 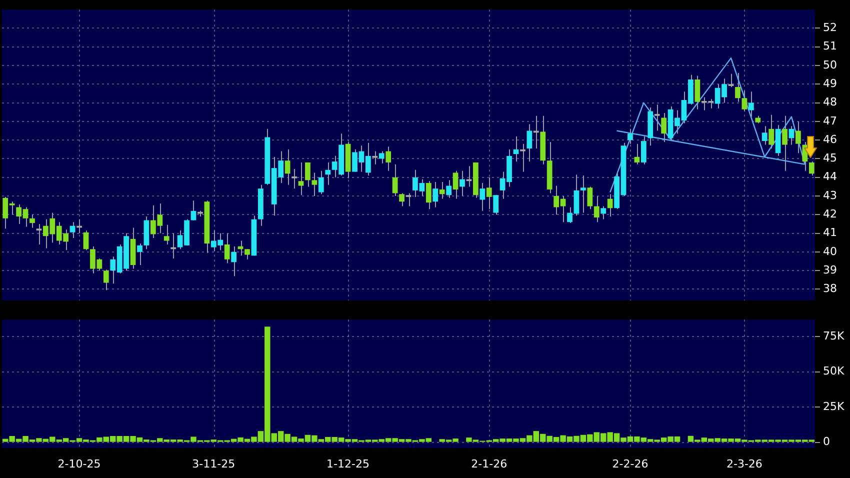 What do you see at coordinates (830, 83) in the screenshot?
I see `y-tick-label: 49` at bounding box center [830, 83].